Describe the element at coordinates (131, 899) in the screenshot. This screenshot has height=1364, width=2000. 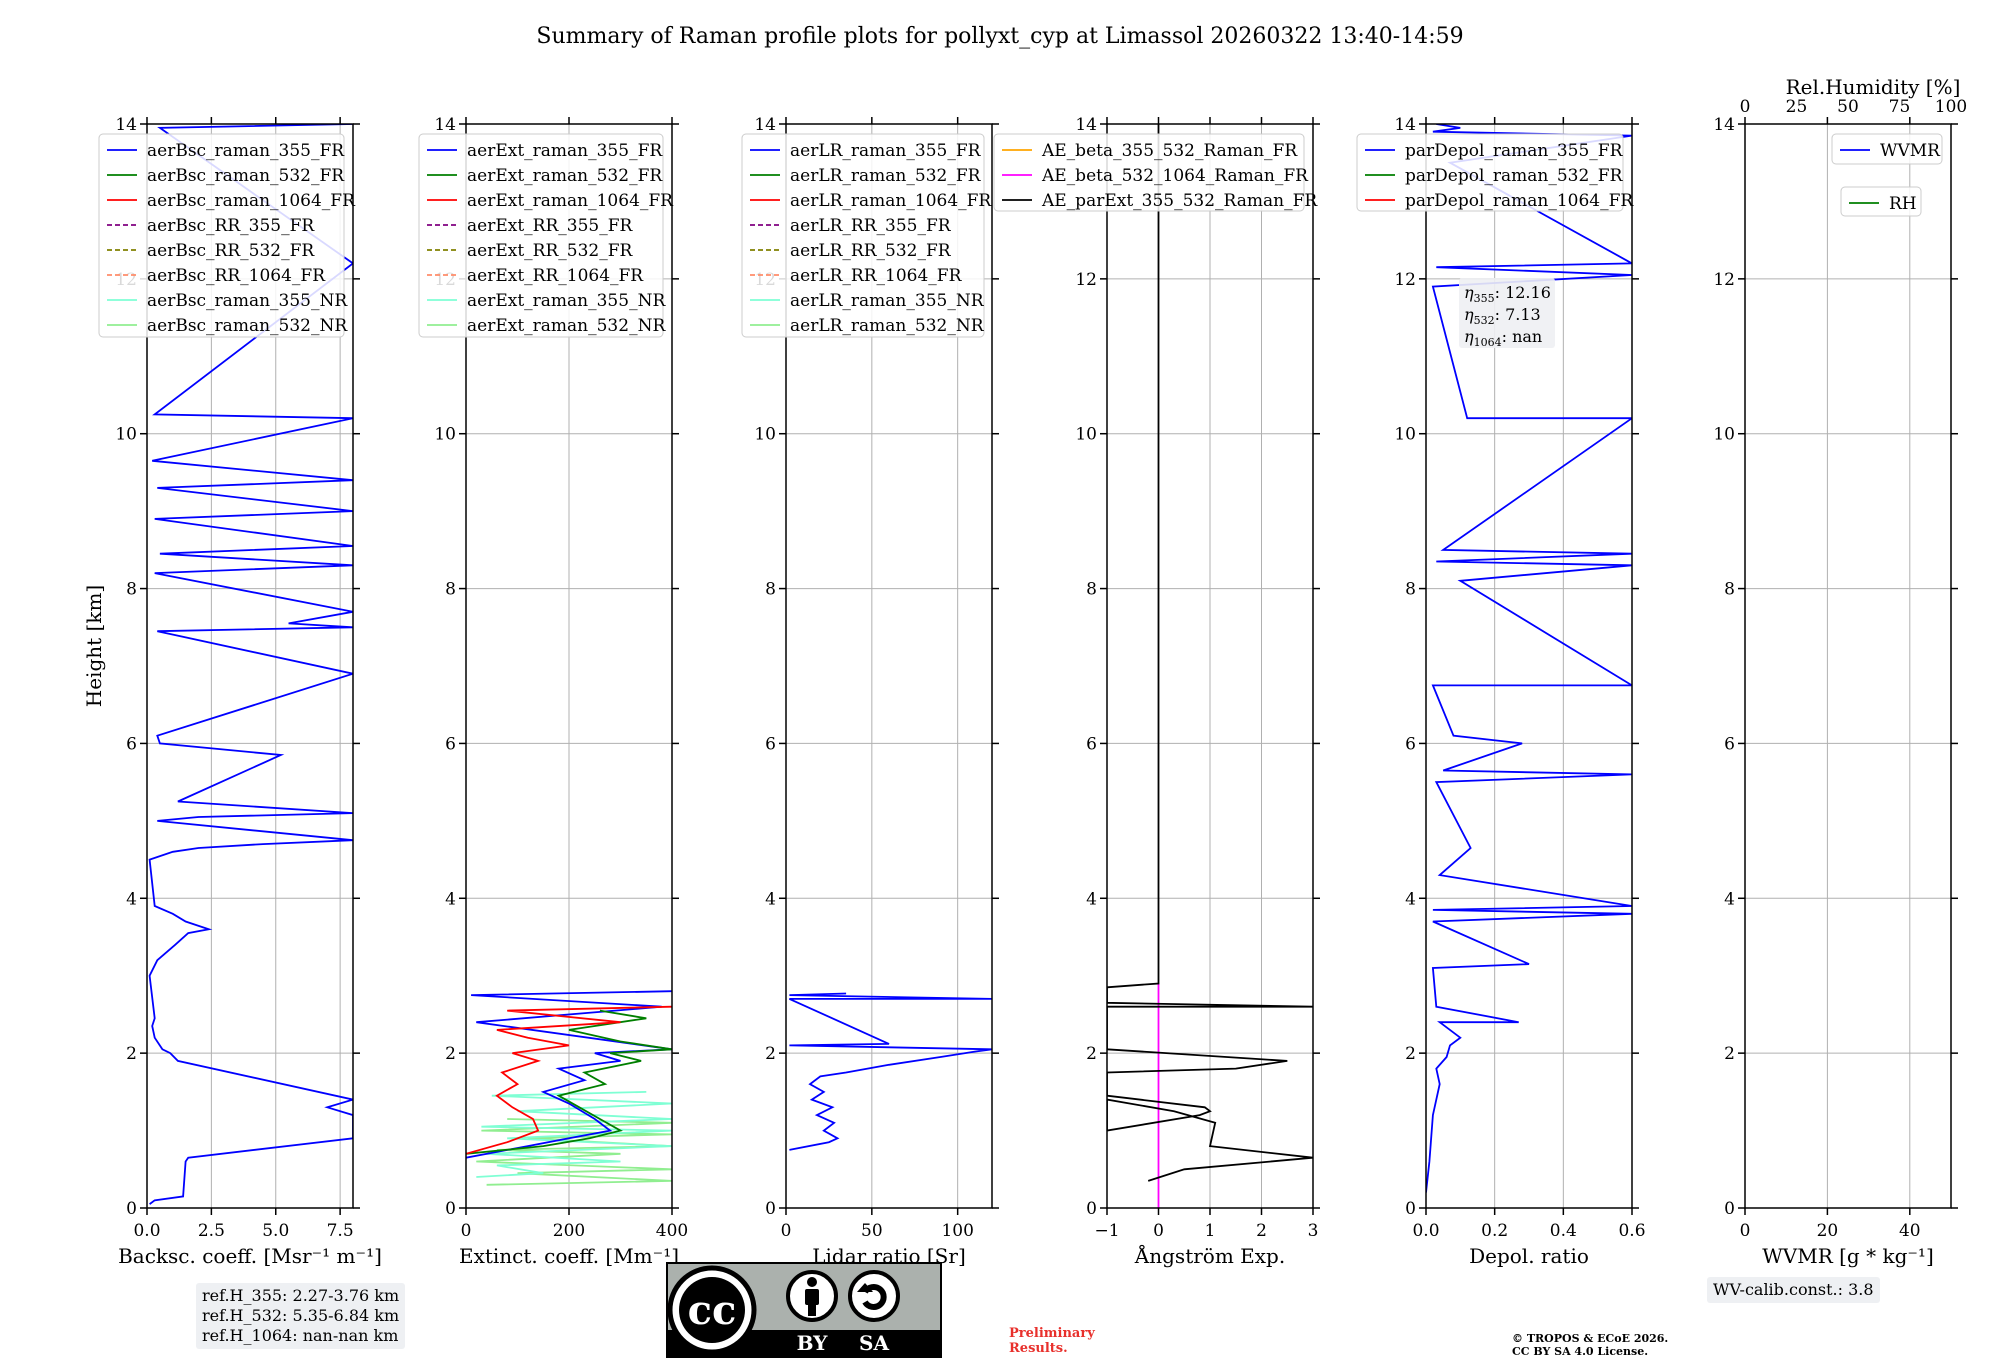
I see `ytick-label-bsc-2: 4` at that location.